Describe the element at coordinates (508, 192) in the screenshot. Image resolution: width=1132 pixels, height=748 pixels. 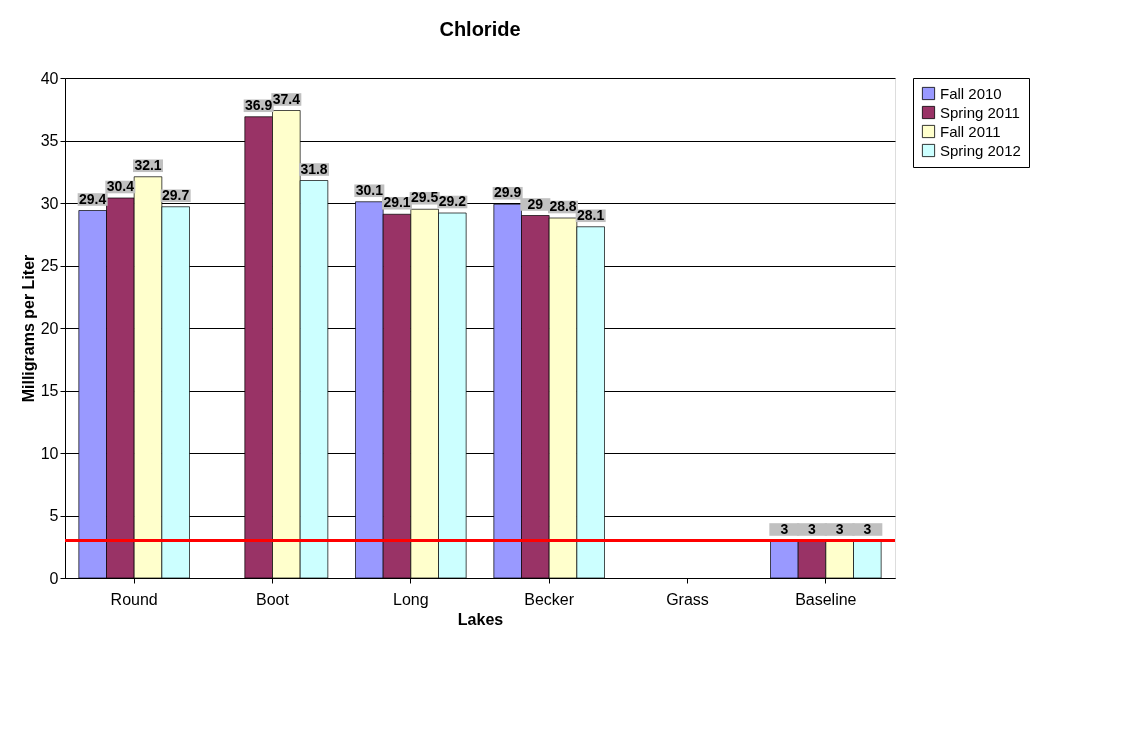
I see `data-label: 29.9` at that location.